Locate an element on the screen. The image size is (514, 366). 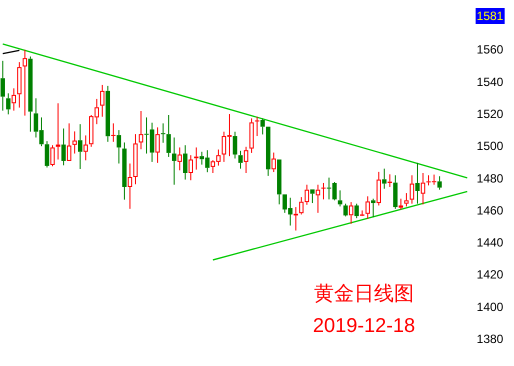
y-tick-label: 1440 is located at coordinates (490, 243).